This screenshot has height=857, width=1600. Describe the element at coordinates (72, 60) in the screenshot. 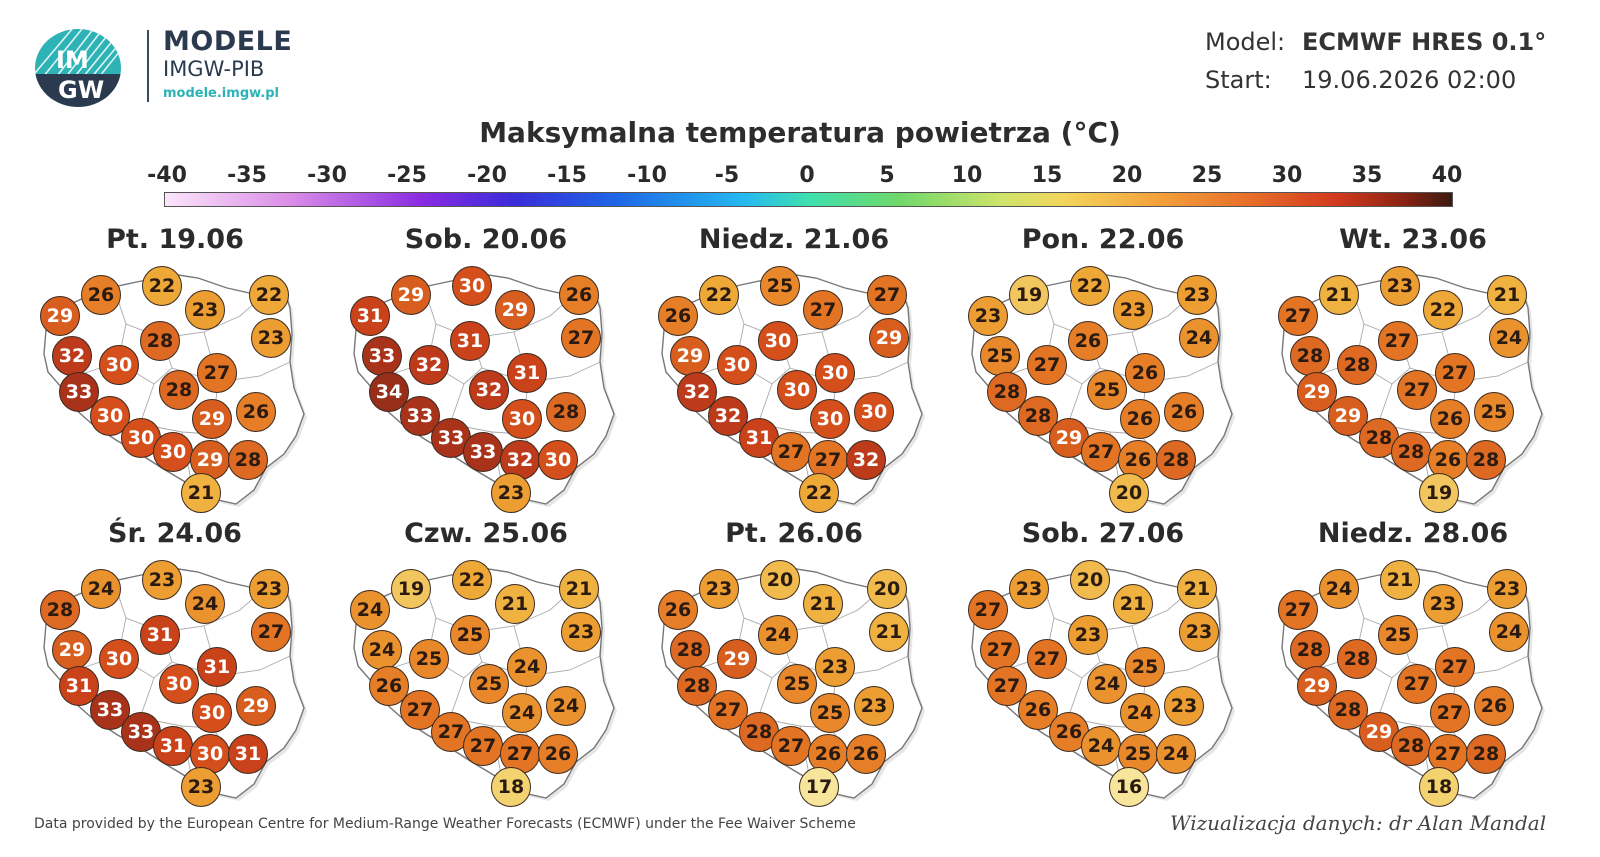

I see `logo-text-top: IM` at that location.